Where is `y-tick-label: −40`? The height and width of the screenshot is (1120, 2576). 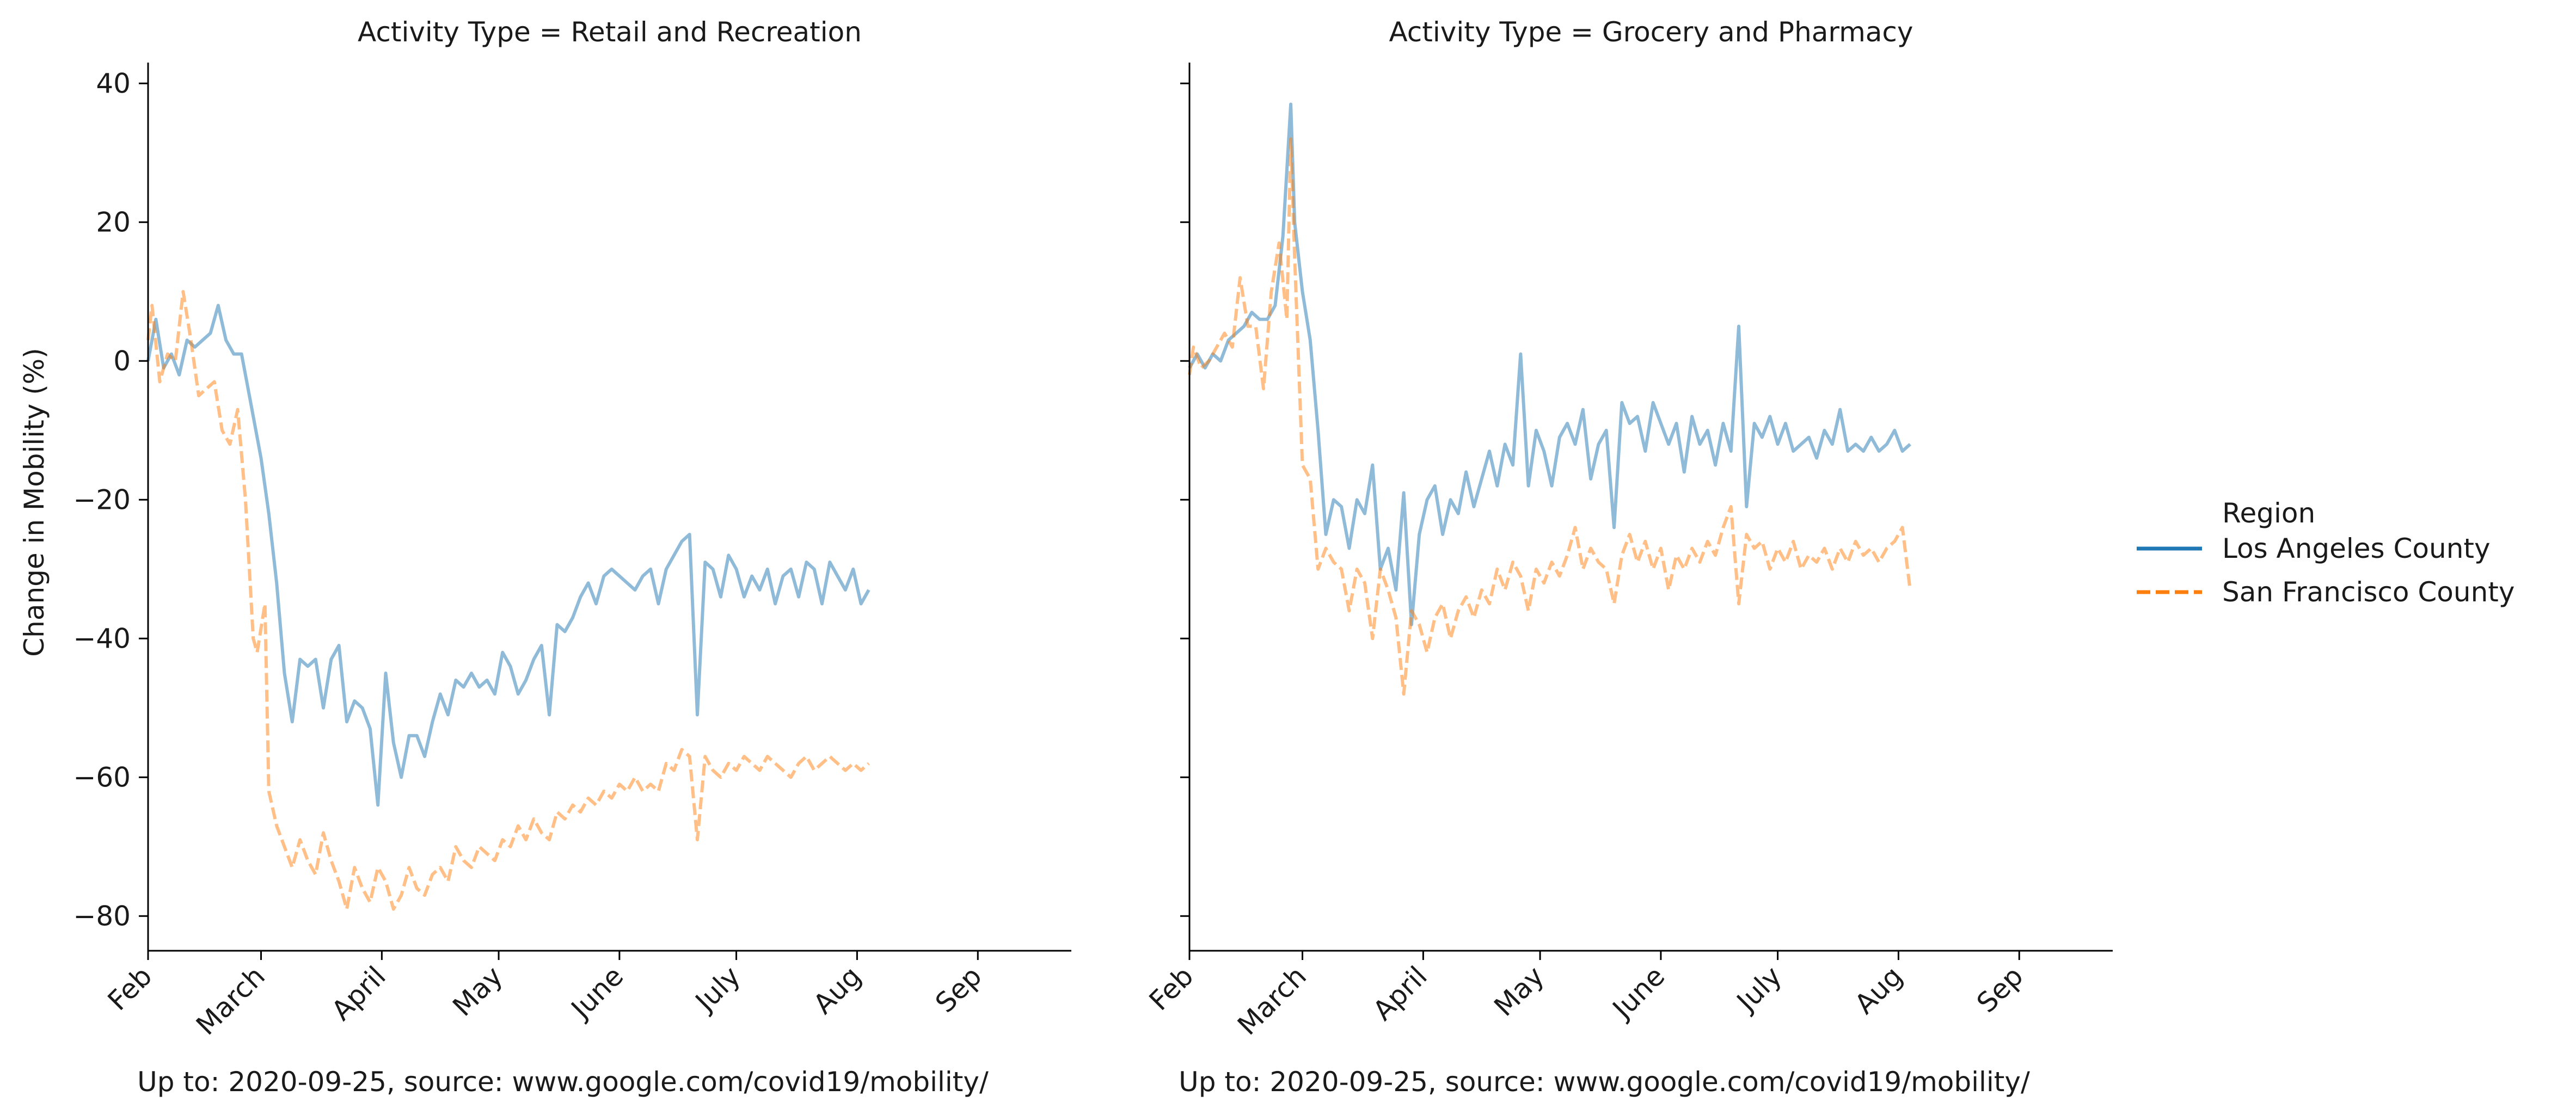
y-tick-label: −40 is located at coordinates (102, 638).